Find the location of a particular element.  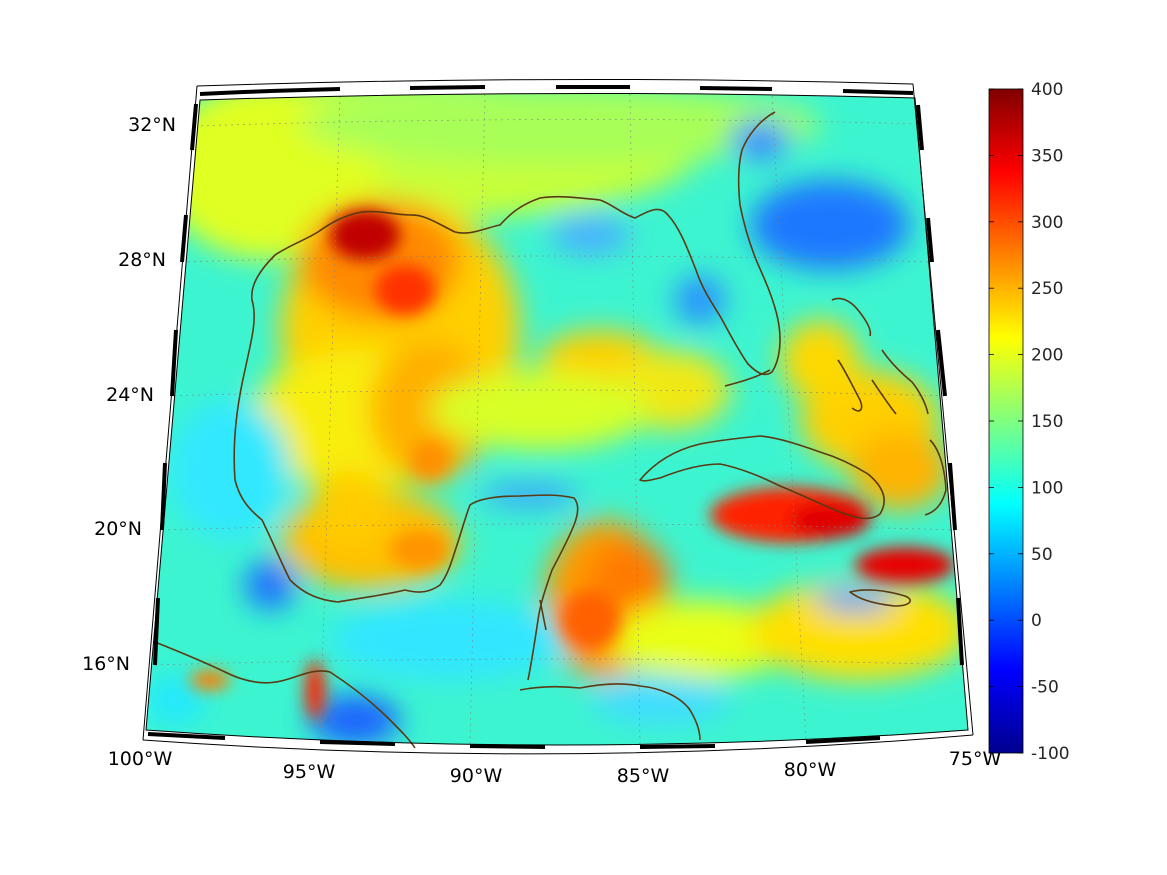

lon-label-100w: 100°W is located at coordinates (140, 759).